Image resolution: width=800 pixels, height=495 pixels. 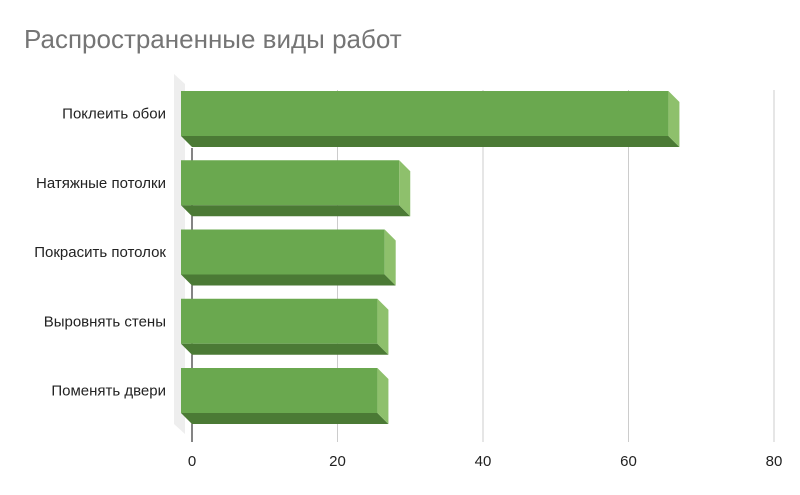 What do you see at coordinates (337, 461) in the screenshot?
I see `x-tick-label: 20` at bounding box center [337, 461].